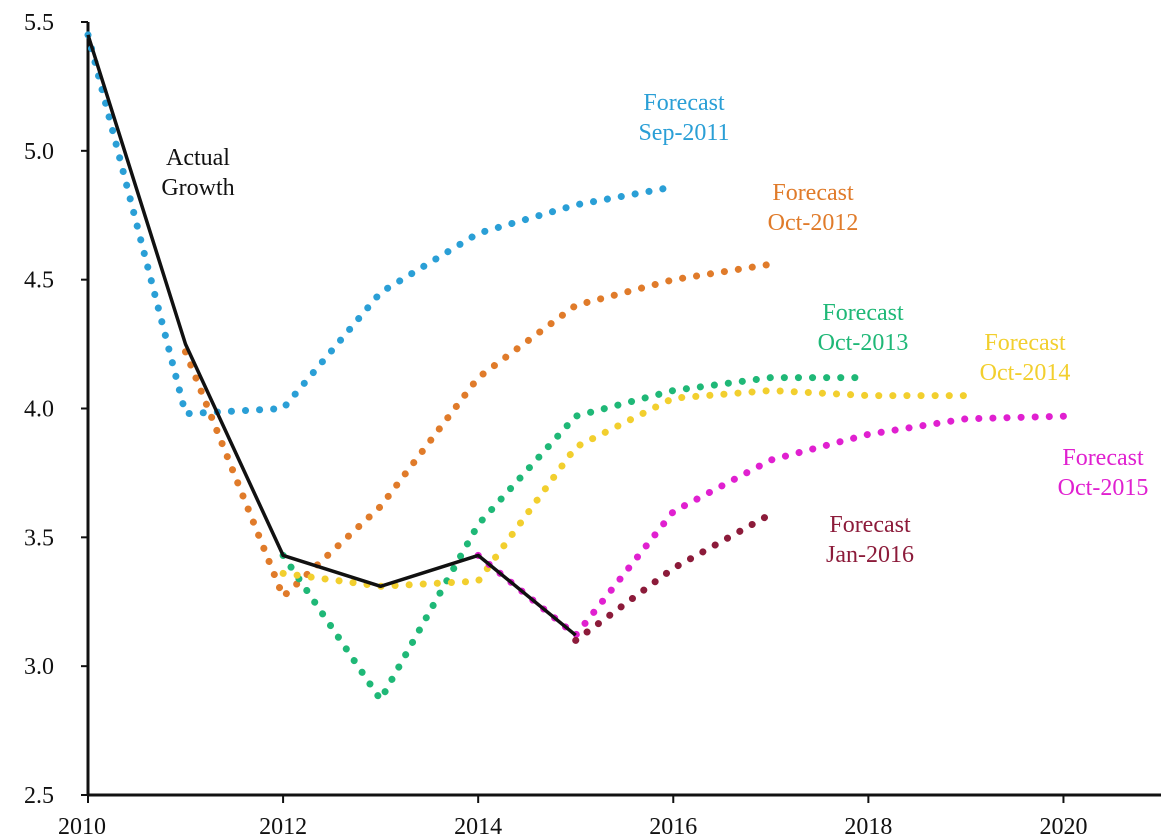  What do you see at coordinates (863, 343) in the screenshot?
I see `series-label-line: Oct-2013` at bounding box center [863, 343].